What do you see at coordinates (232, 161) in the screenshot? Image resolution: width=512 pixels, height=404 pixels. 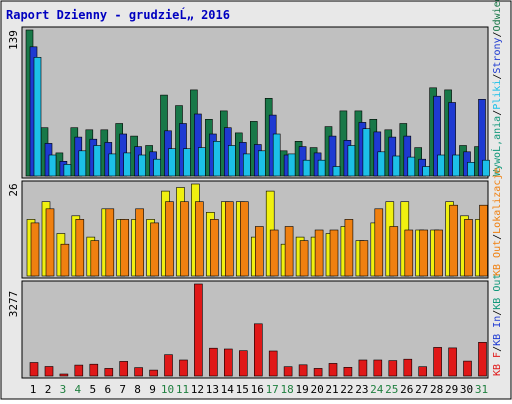 I see `bar-top-series2-day14` at bounding box center [232, 161].